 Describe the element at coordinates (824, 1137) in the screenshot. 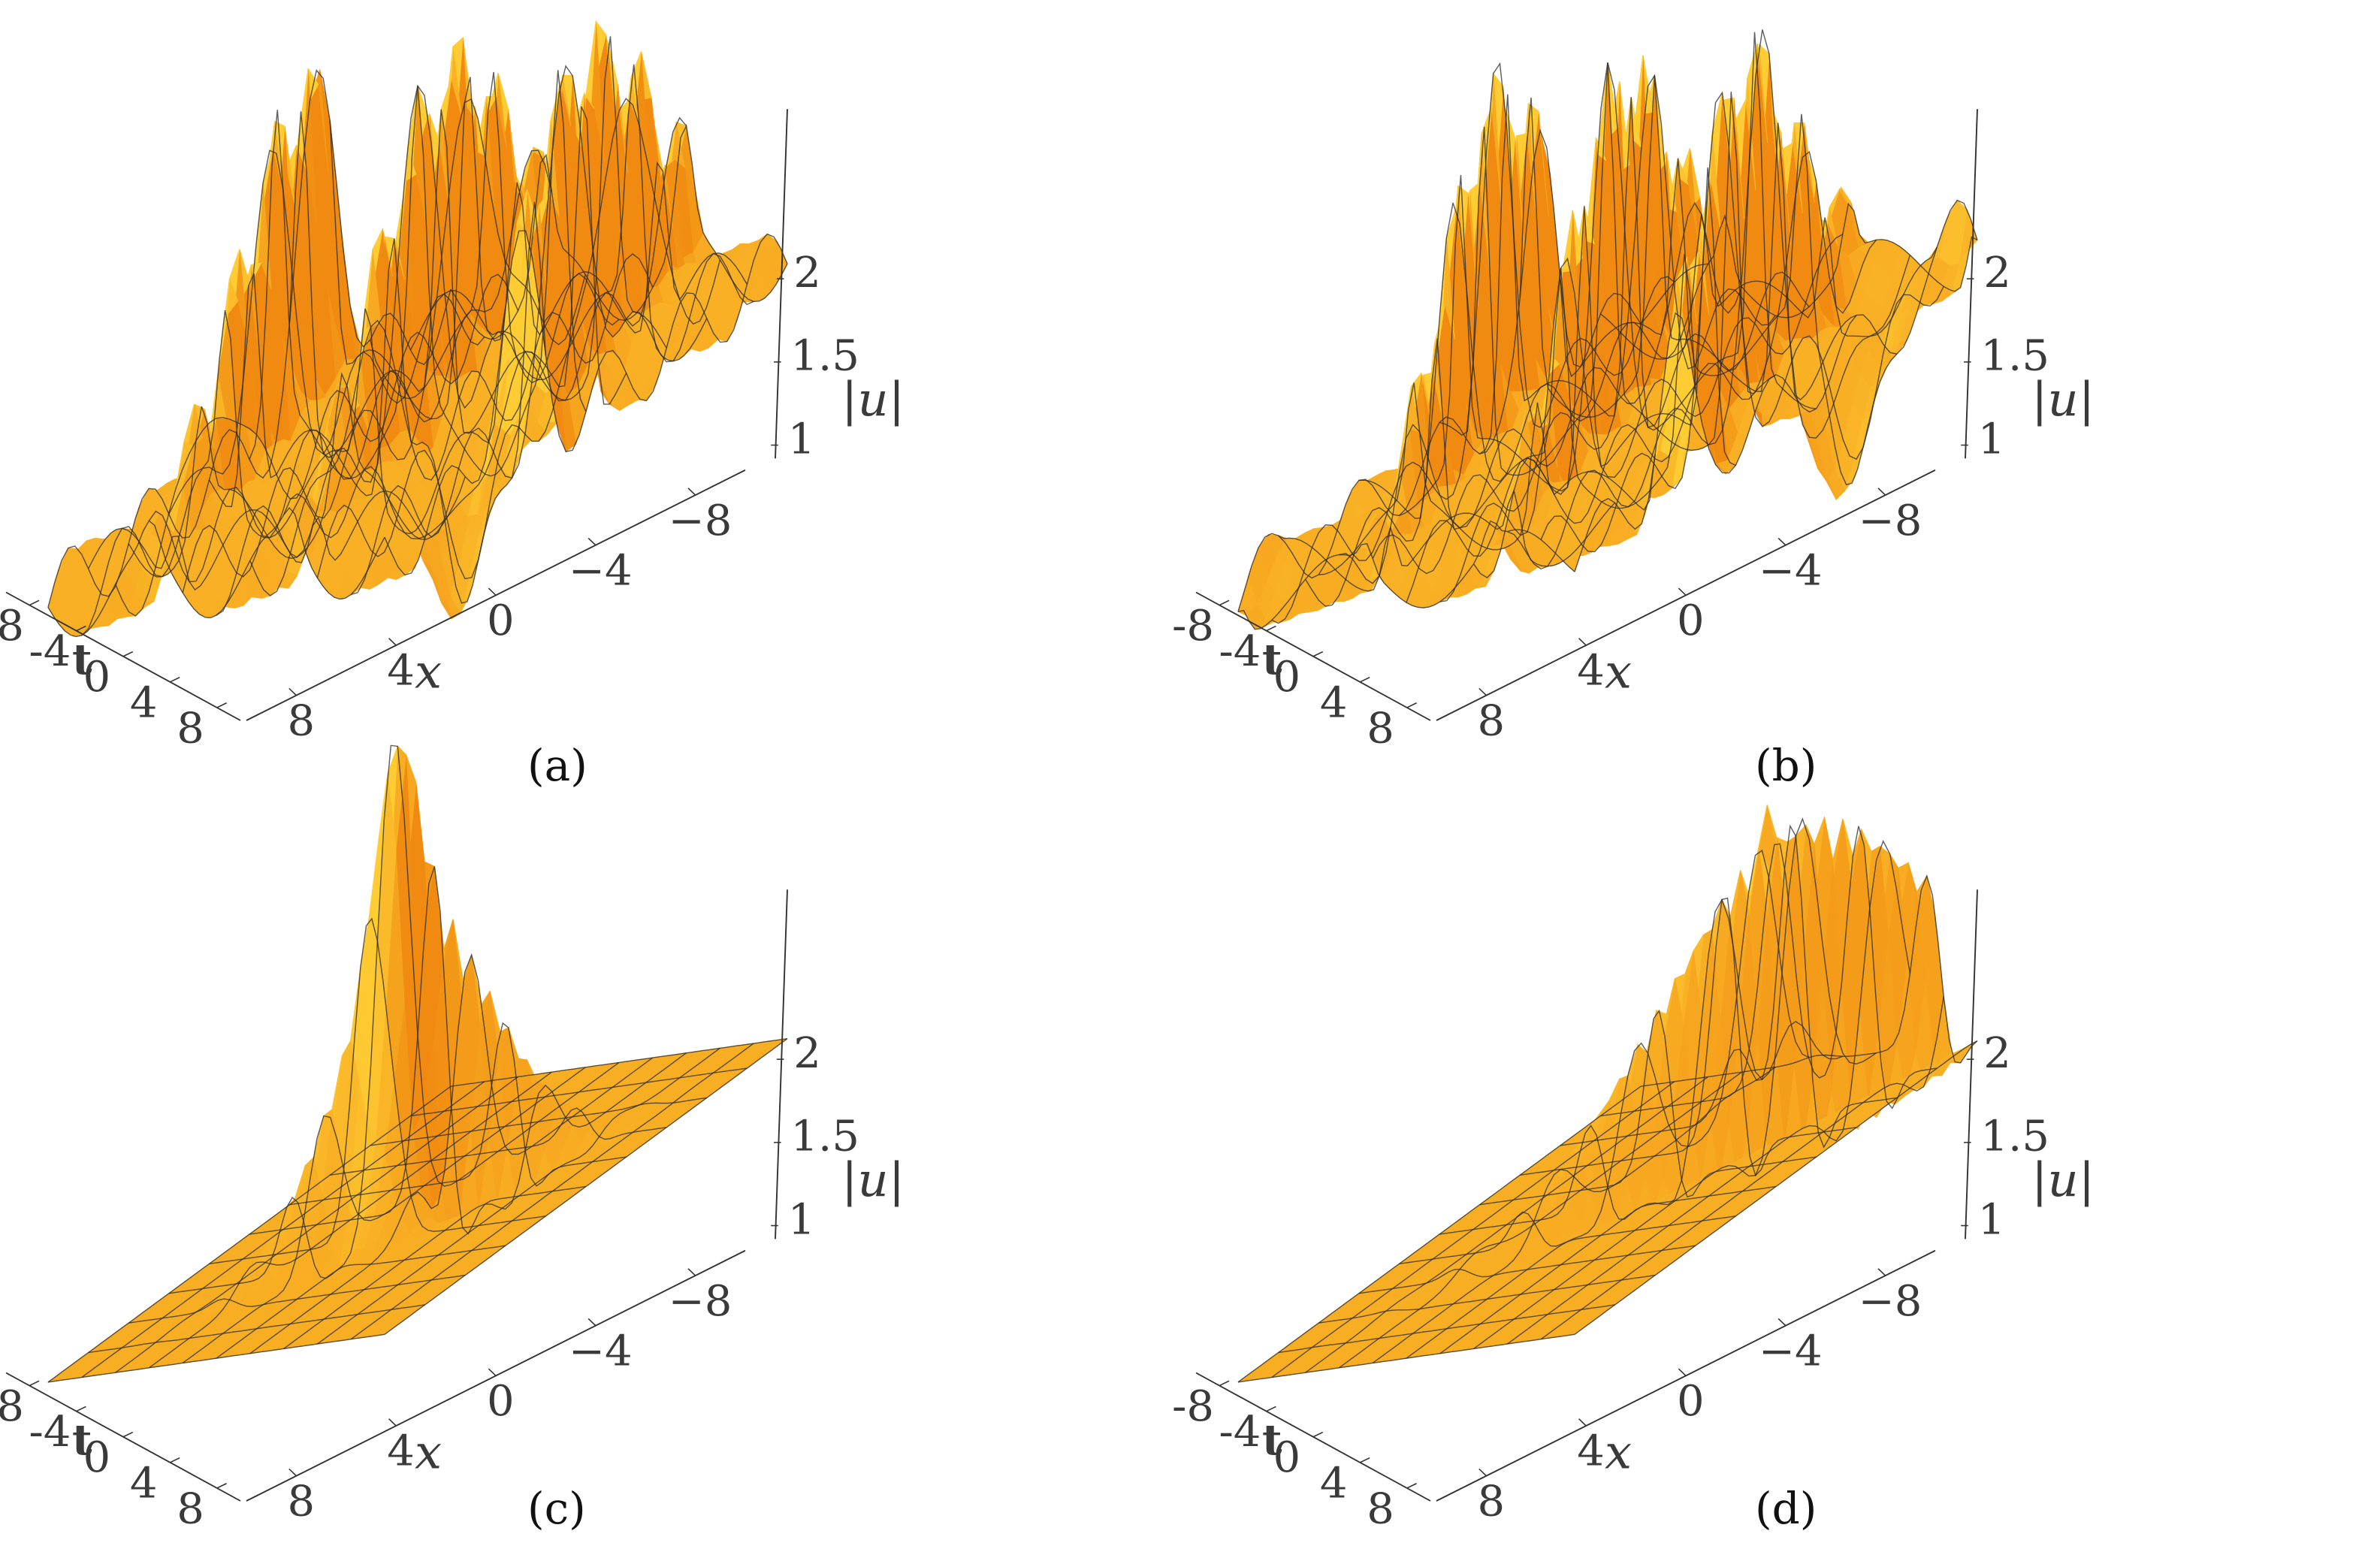

I see `z-tick-label: 1.5` at that location.